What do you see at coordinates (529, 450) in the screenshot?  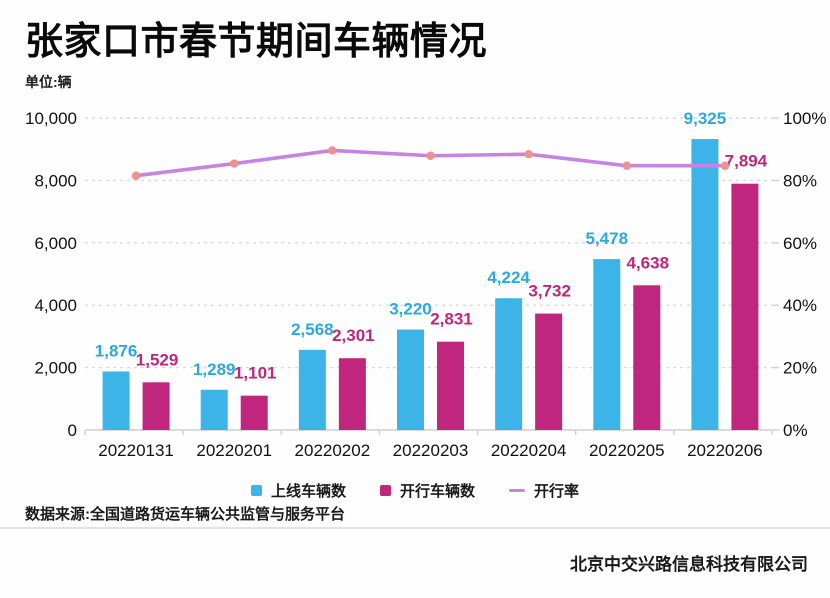 I see `x-category-label: 20220204` at bounding box center [529, 450].